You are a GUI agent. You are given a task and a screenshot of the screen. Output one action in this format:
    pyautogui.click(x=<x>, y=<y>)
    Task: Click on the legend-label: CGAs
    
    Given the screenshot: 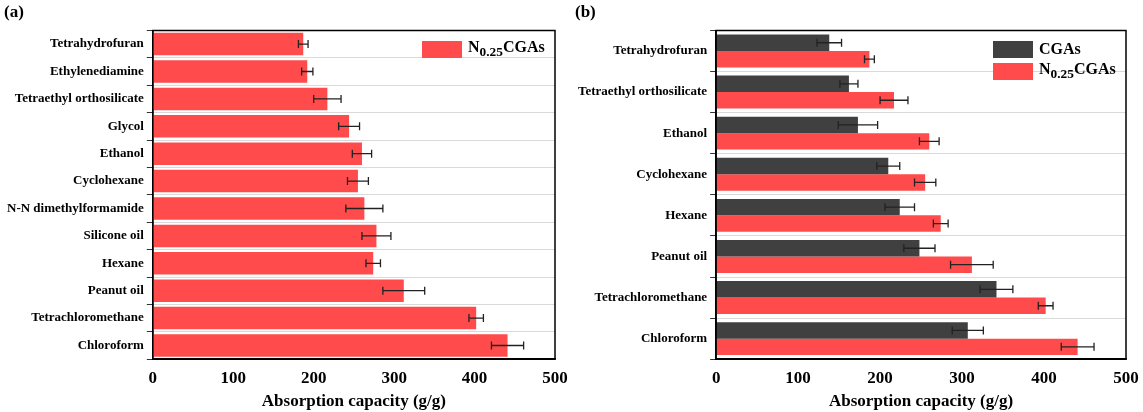 What is the action you would take?
    pyautogui.click(x=1060, y=49)
    